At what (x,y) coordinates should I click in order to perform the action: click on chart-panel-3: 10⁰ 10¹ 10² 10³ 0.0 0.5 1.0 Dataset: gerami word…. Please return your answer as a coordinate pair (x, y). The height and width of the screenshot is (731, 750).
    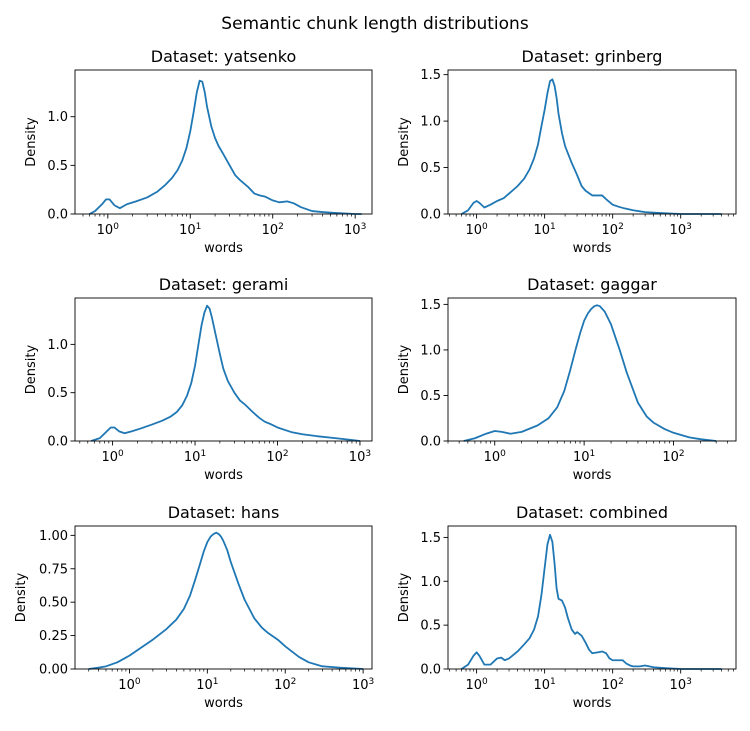
    Looking at the image, I should click on (198, 379).